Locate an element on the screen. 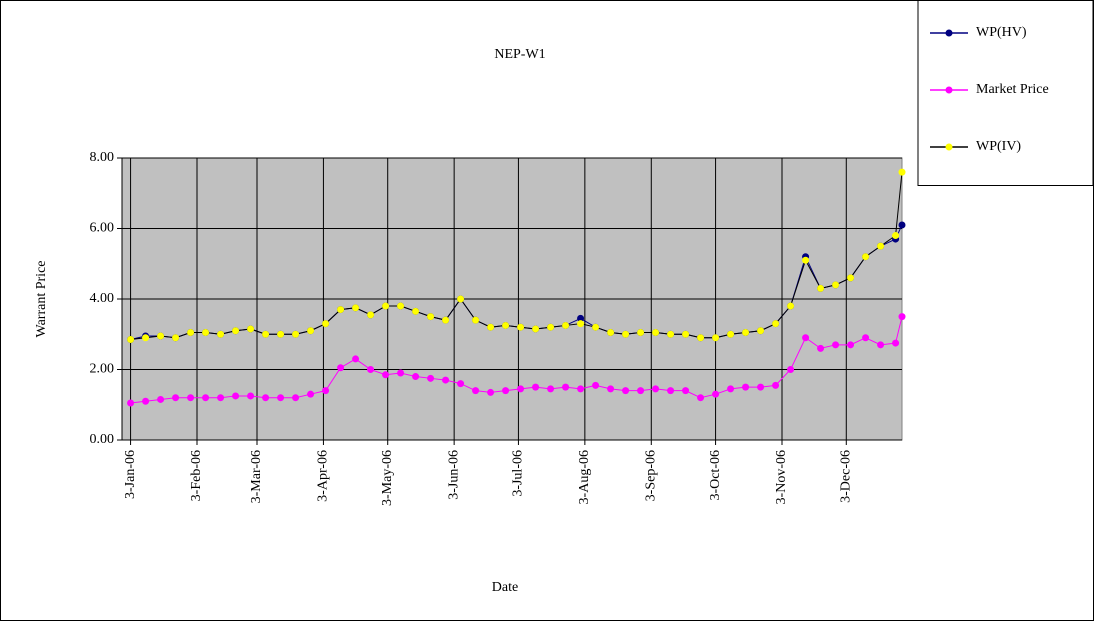  y-tick-label: 6.00 is located at coordinates (102, 228).